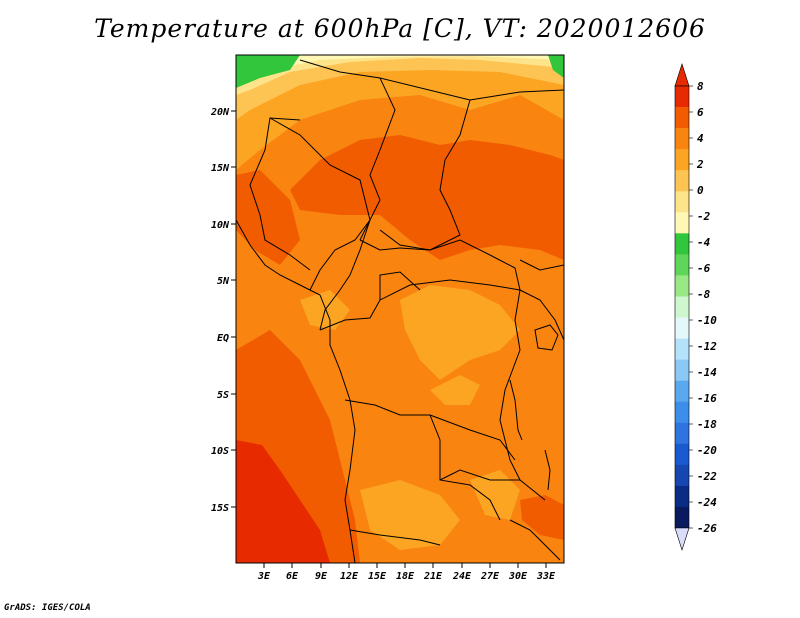  I want to click on border-north, so click(347, 150).